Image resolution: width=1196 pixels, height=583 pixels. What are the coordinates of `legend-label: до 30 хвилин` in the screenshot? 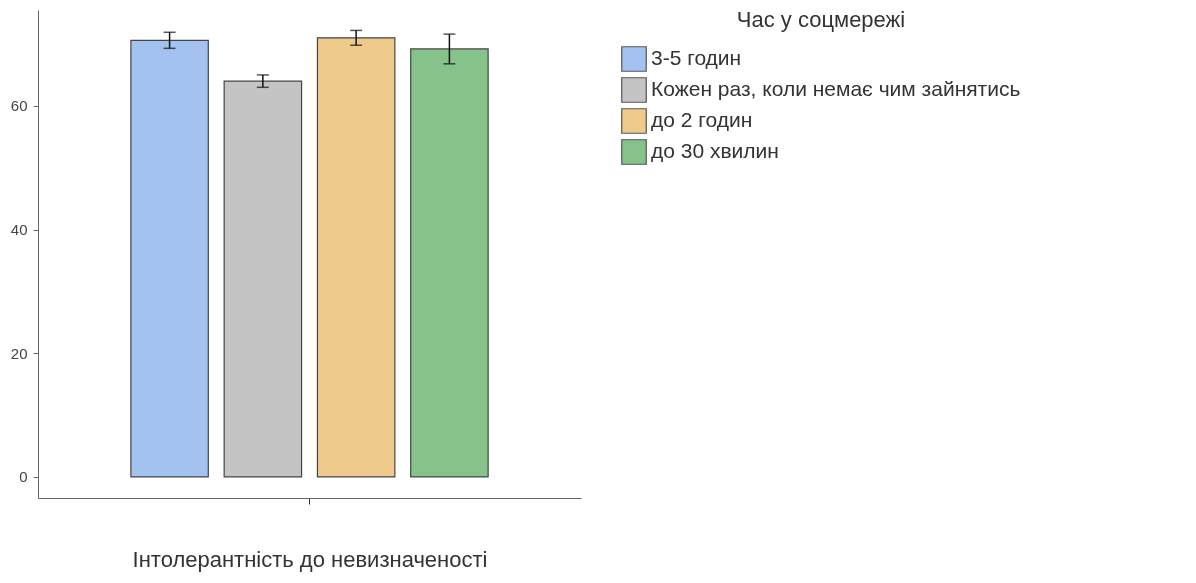 It's located at (715, 150).